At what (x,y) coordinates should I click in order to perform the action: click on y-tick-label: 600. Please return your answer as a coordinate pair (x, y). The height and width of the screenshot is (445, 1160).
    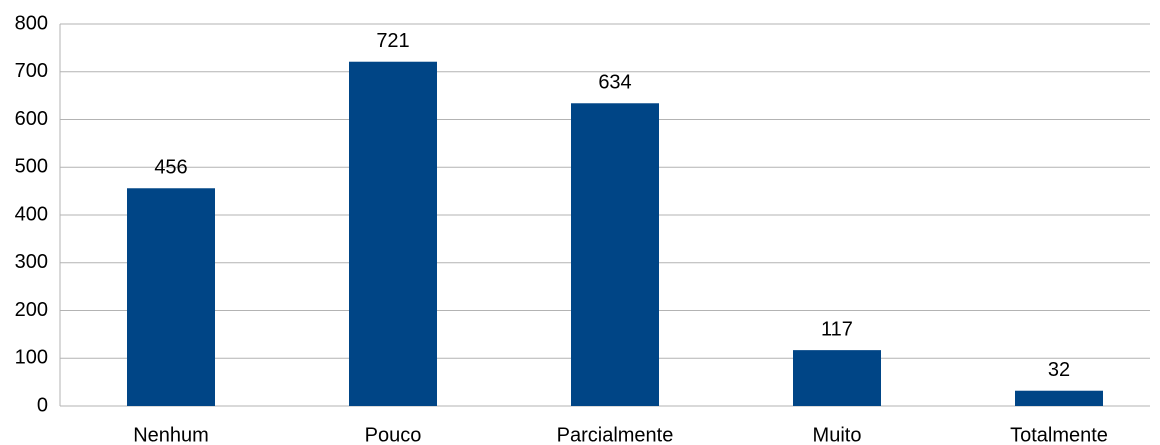
    Looking at the image, I should click on (31, 119).